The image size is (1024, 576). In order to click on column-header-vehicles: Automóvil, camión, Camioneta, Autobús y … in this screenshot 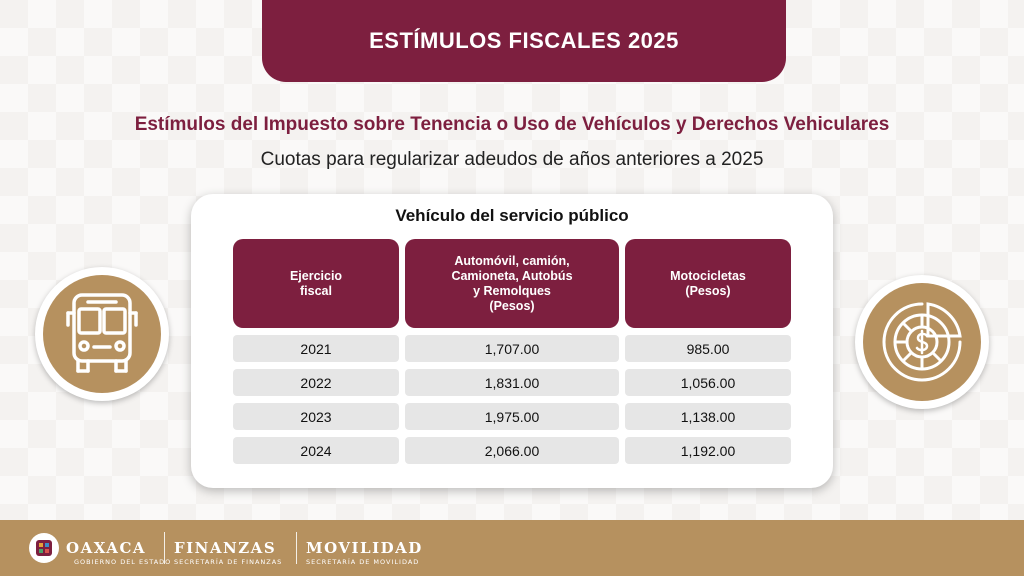, I will do `click(512, 283)`.